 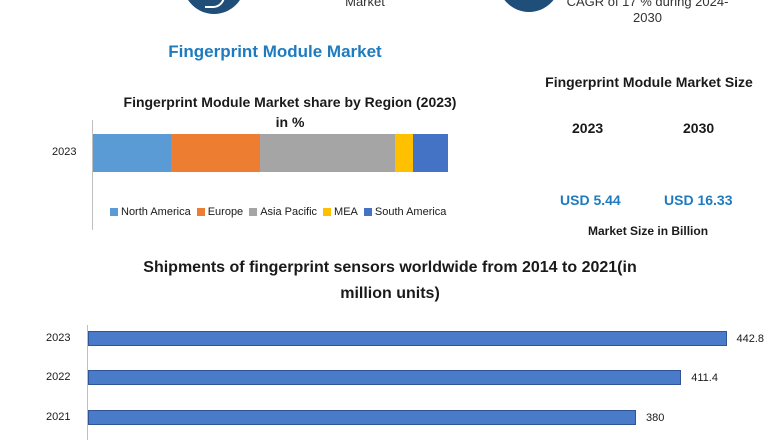 I want to click on legend-item: Europe, so click(x=220, y=212).